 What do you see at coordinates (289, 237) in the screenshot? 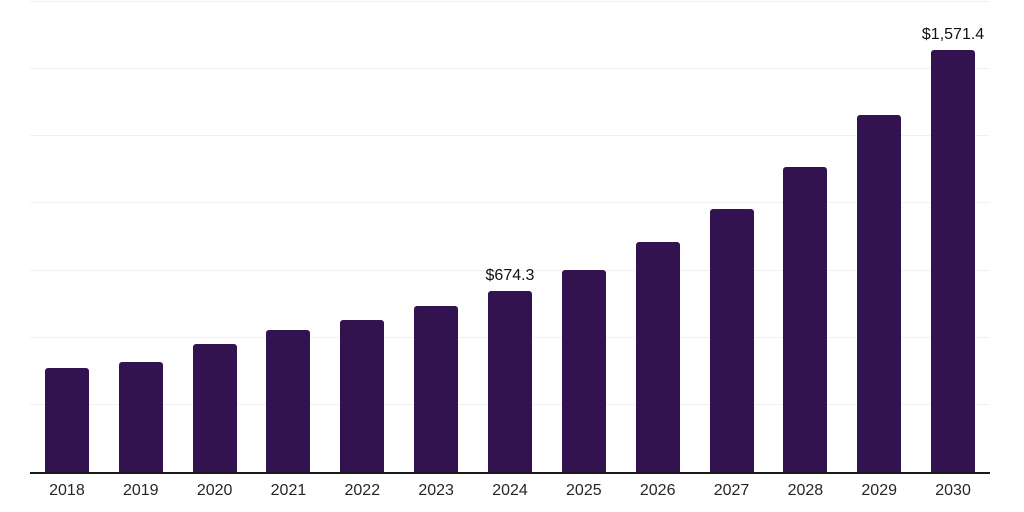
I see `bar-column-2021` at bounding box center [289, 237].